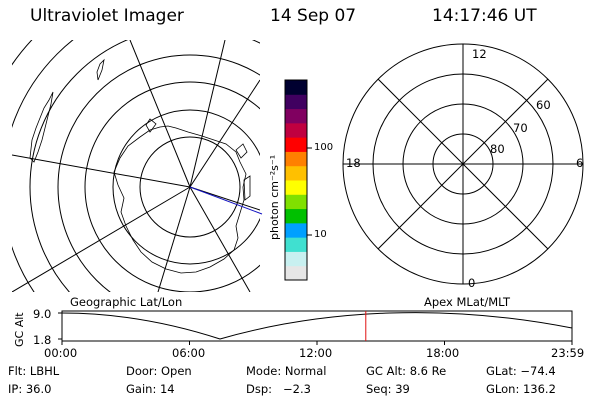 The height and width of the screenshot is (400, 600). I want to click on time-tick-1200: 12:00, so click(316, 353).